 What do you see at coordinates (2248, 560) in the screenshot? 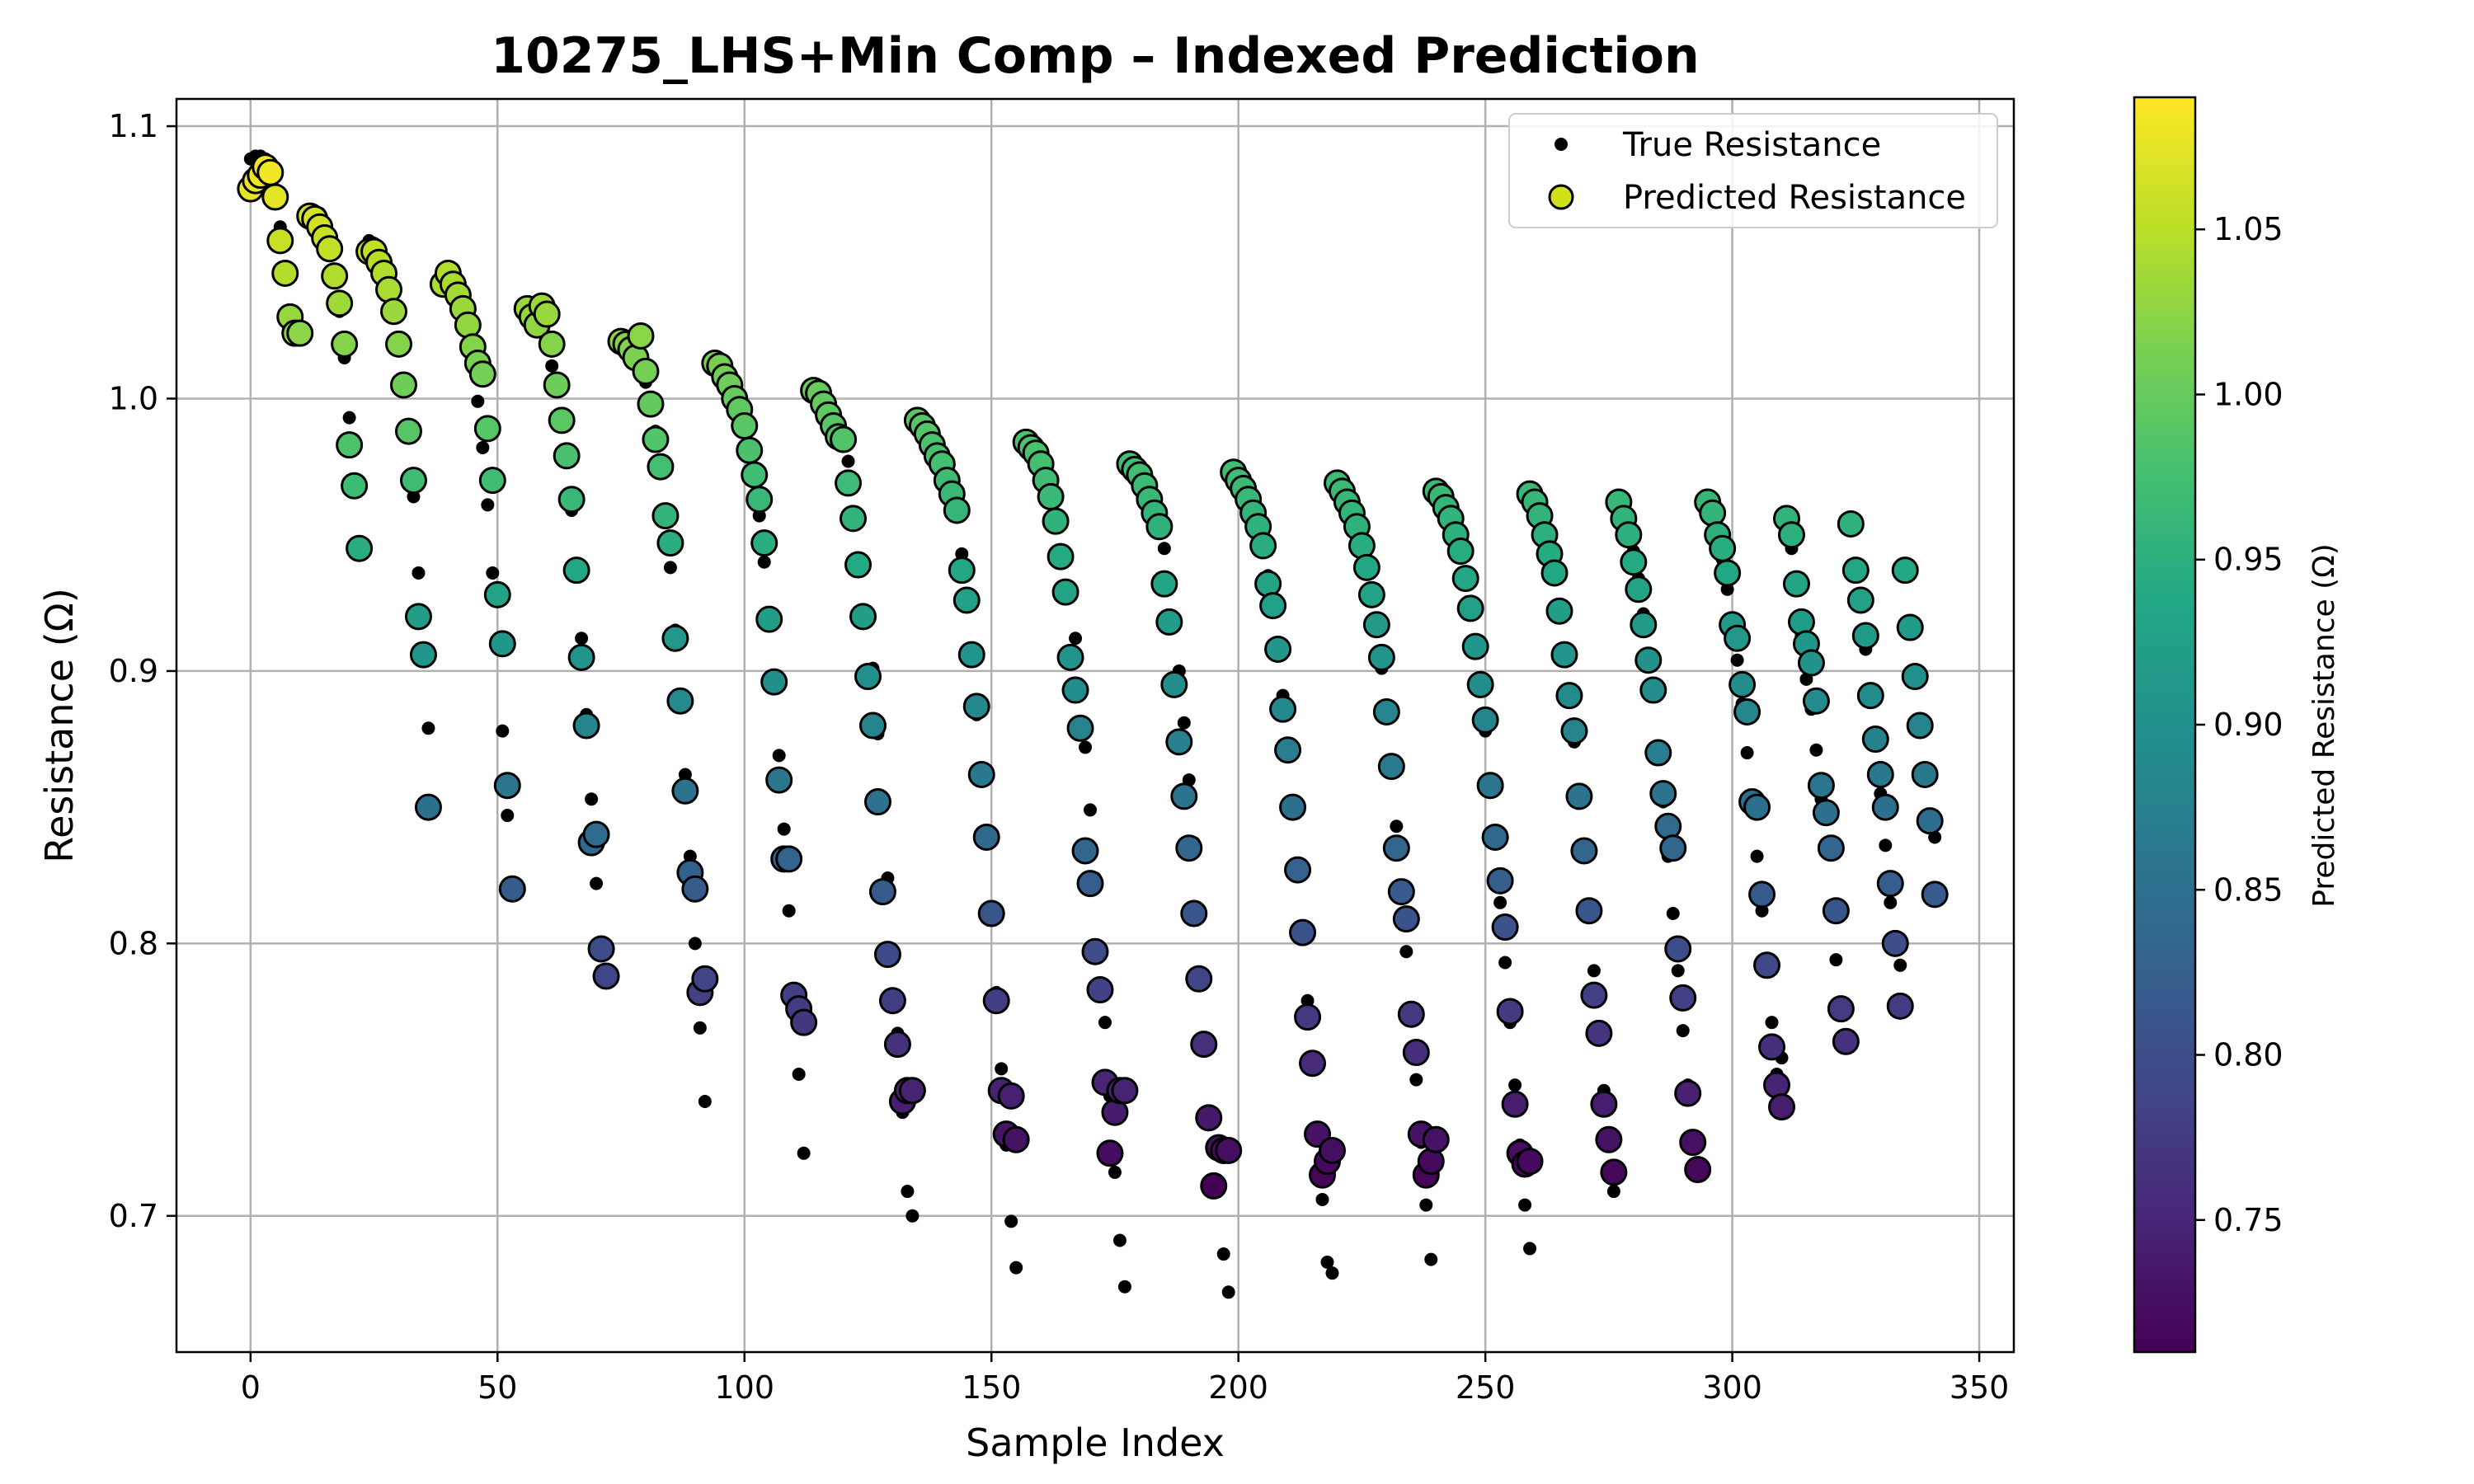
I see `colorbar-tick-label: 0.95` at bounding box center [2248, 560].